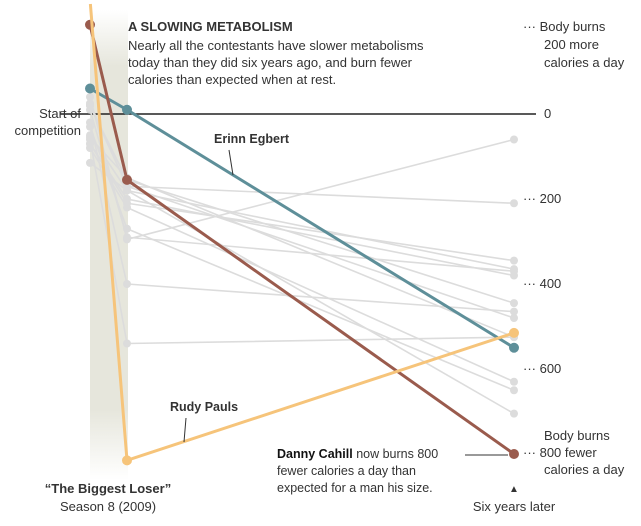 This screenshot has width=641, height=526. What do you see at coordinates (252, 139) in the screenshot?
I see `erinn-label: Erinn Egbert` at bounding box center [252, 139].